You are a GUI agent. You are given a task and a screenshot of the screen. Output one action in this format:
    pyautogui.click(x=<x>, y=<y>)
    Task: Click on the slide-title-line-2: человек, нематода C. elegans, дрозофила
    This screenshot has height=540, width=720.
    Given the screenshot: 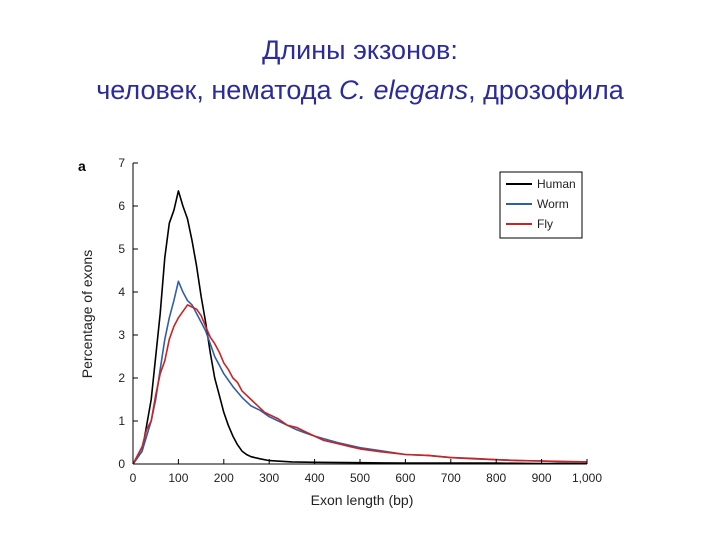 What is the action you would take?
    pyautogui.click(x=360, y=90)
    